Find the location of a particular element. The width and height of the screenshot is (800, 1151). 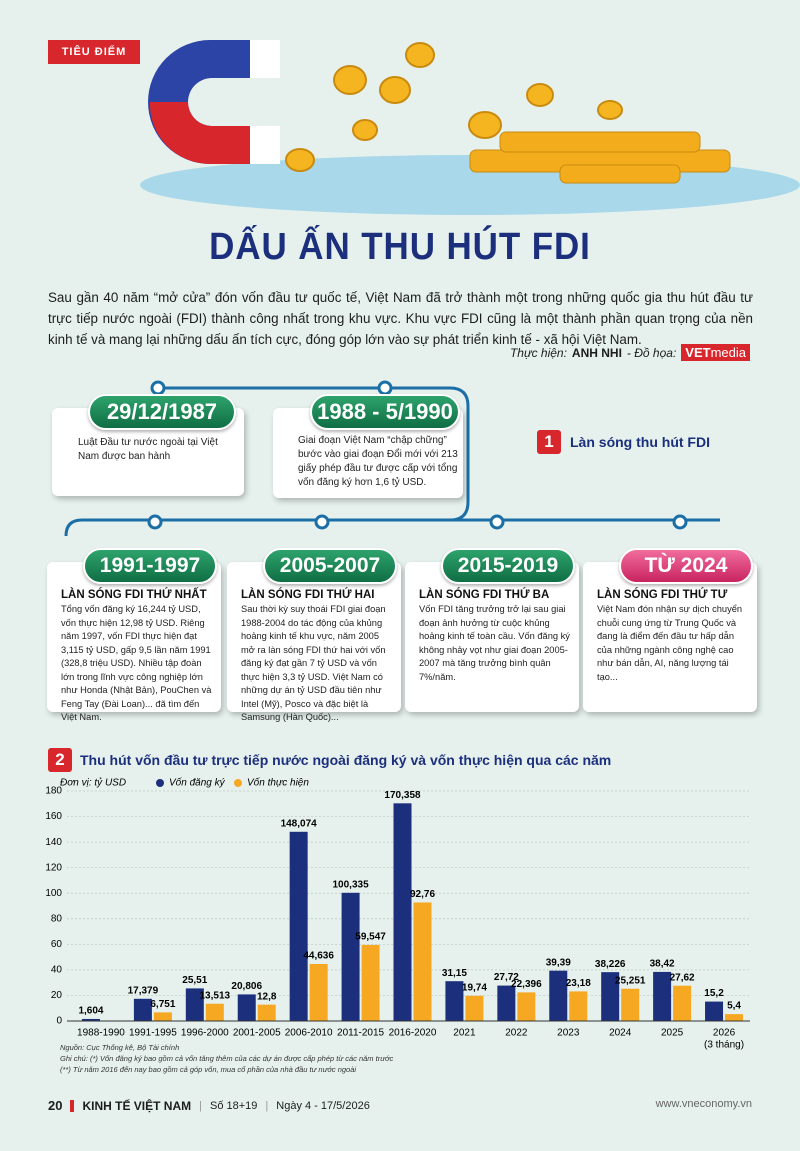

value-label: 25,251 is located at coordinates (630, 980).